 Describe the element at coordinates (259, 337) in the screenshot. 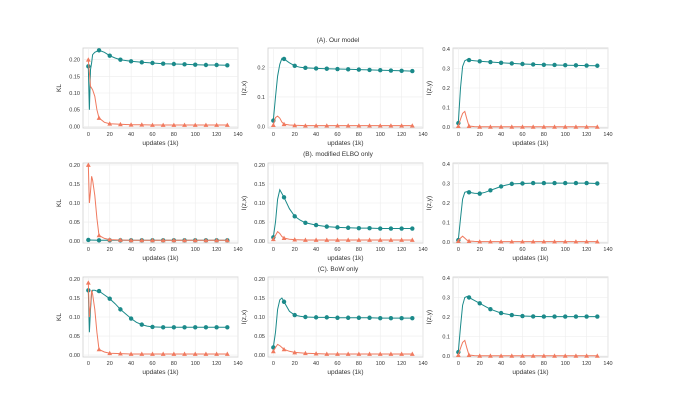

I see `y-tick-label: 0.05` at that location.